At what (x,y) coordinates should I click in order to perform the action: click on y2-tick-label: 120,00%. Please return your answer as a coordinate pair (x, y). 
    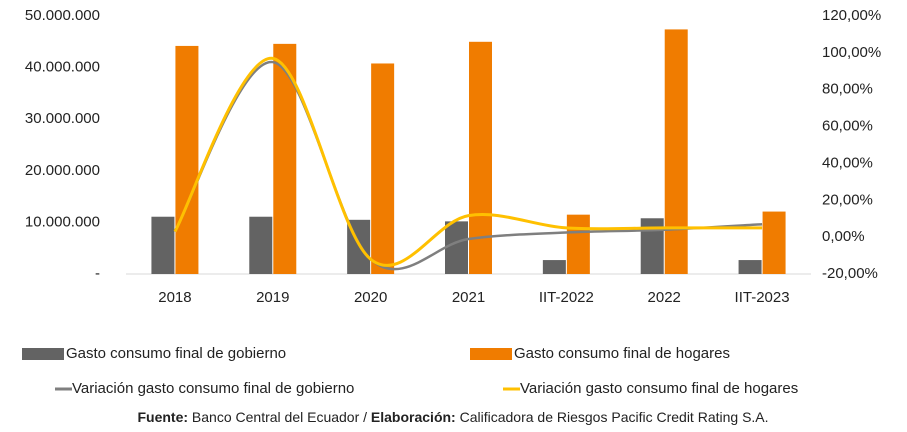
    Looking at the image, I should click on (851, 15).